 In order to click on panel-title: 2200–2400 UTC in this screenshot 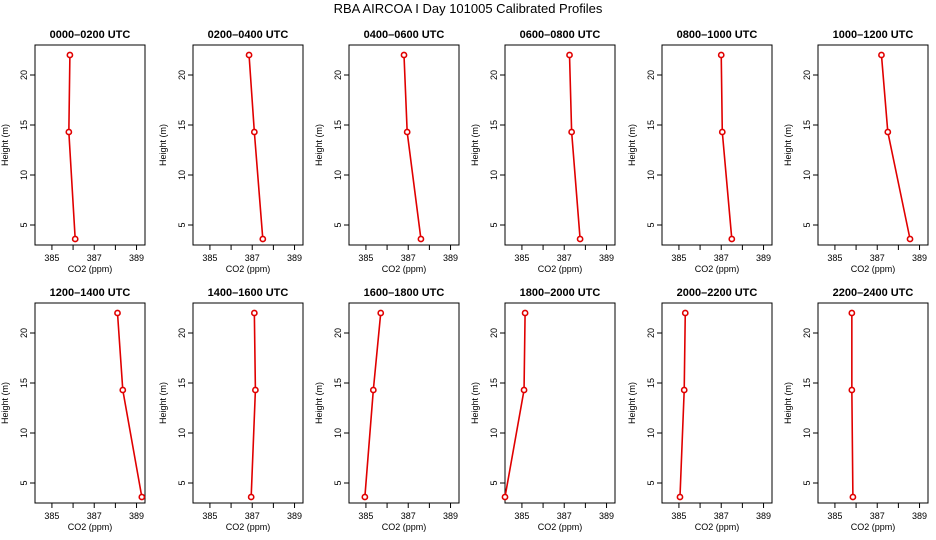, I will do `click(873, 293)`.